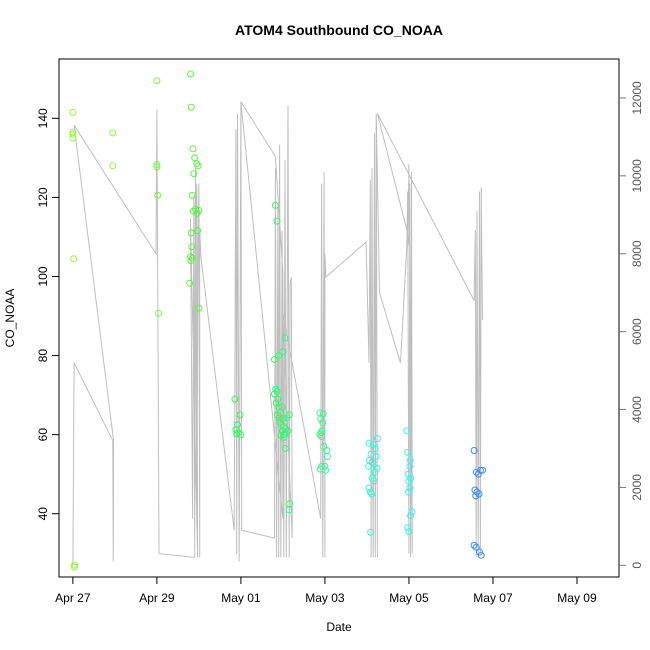 This screenshot has width=650, height=650. I want to click on x-tick-label: Apr 29, so click(157, 598).